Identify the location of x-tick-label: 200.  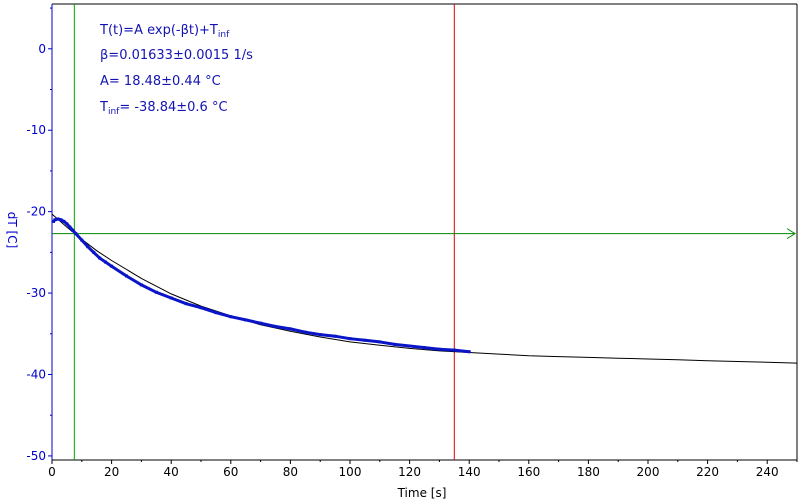
(648, 472).